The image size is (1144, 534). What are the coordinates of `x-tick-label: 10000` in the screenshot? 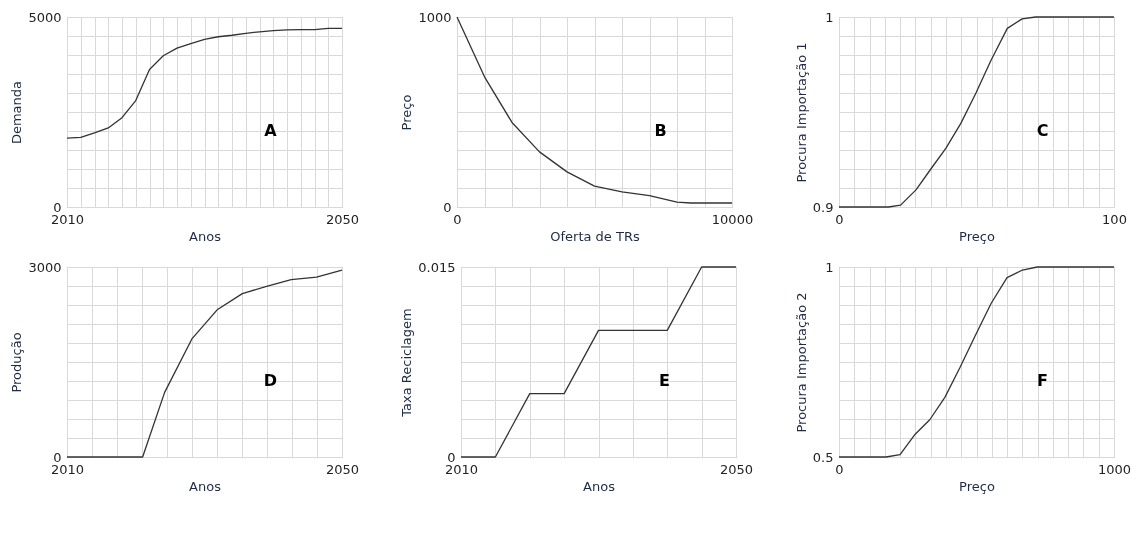 It's located at (732, 219).